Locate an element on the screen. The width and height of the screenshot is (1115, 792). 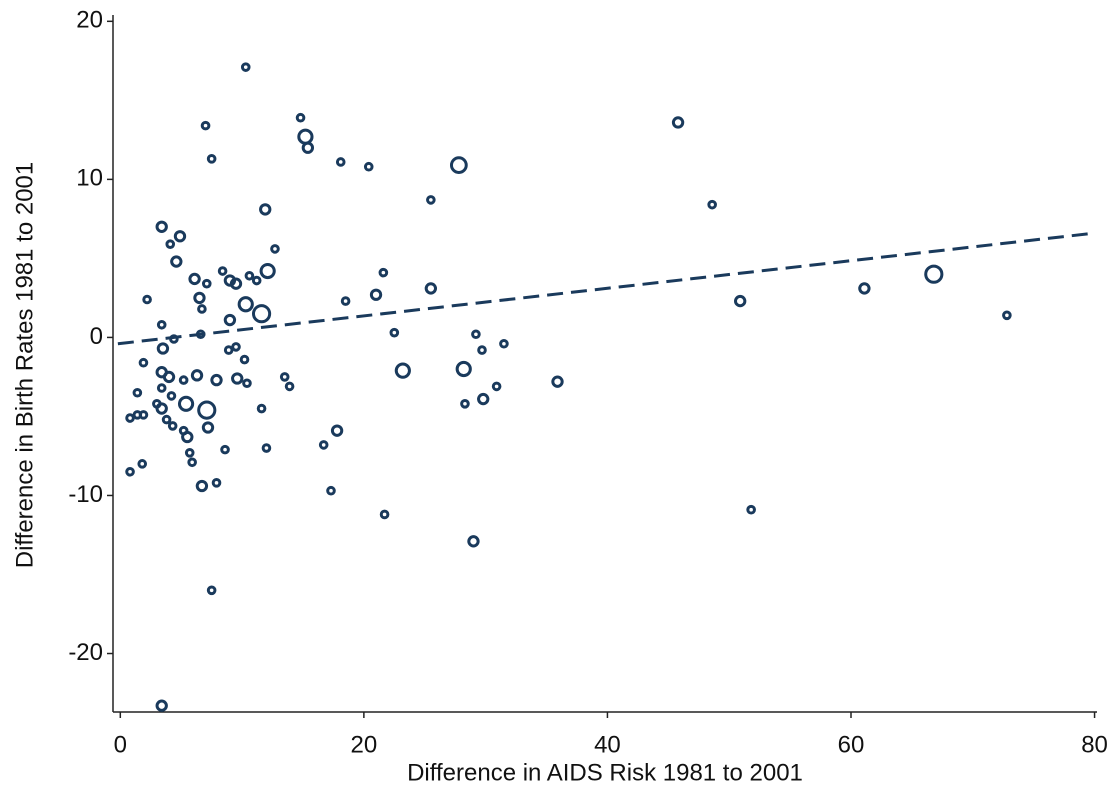
x-tick-label: 20 is located at coordinates (364, 744).